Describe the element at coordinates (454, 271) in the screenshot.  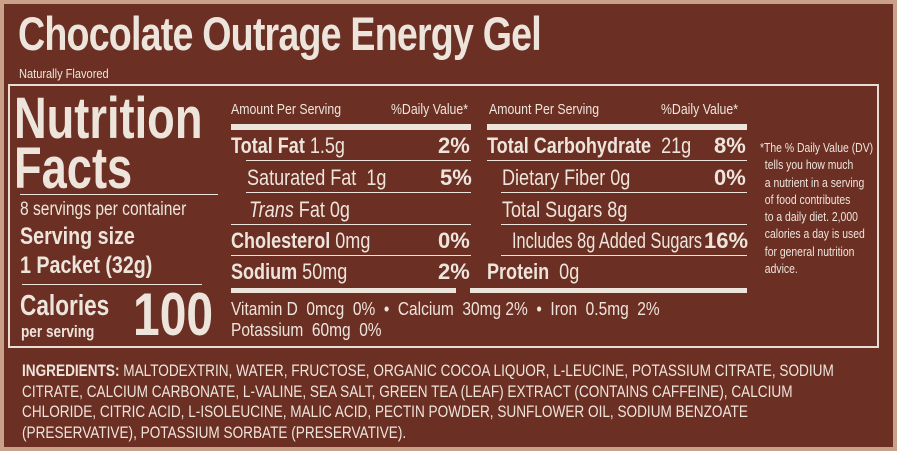
I see `dv-sodium: 2%` at that location.